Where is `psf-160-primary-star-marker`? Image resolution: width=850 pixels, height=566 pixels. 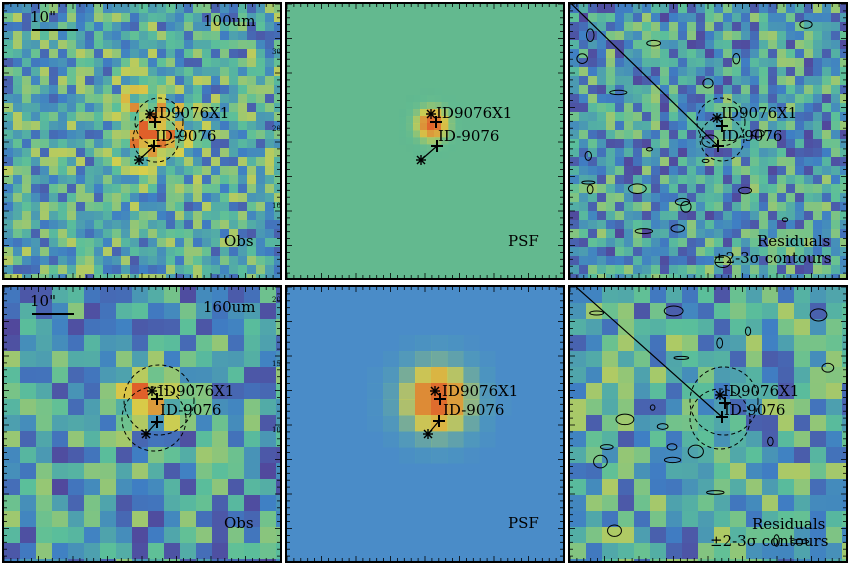 psf-160-primary-star-marker is located at coordinates (435, 391).